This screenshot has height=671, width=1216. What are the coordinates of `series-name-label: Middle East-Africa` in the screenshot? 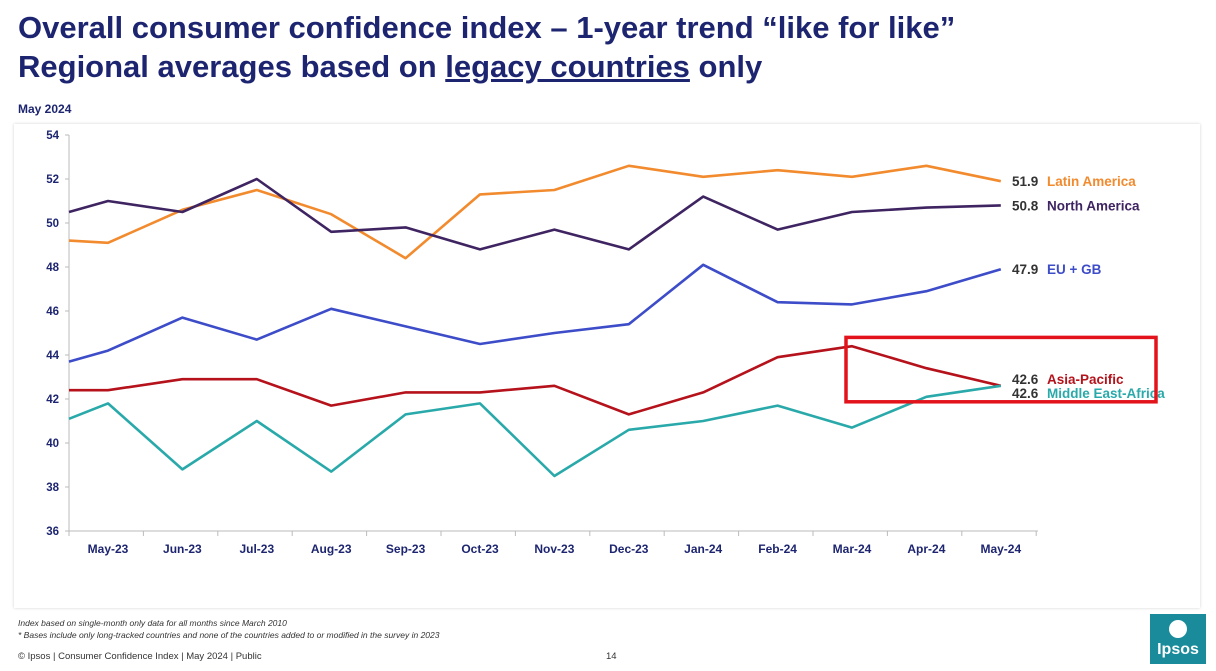 It's located at (1106, 393).